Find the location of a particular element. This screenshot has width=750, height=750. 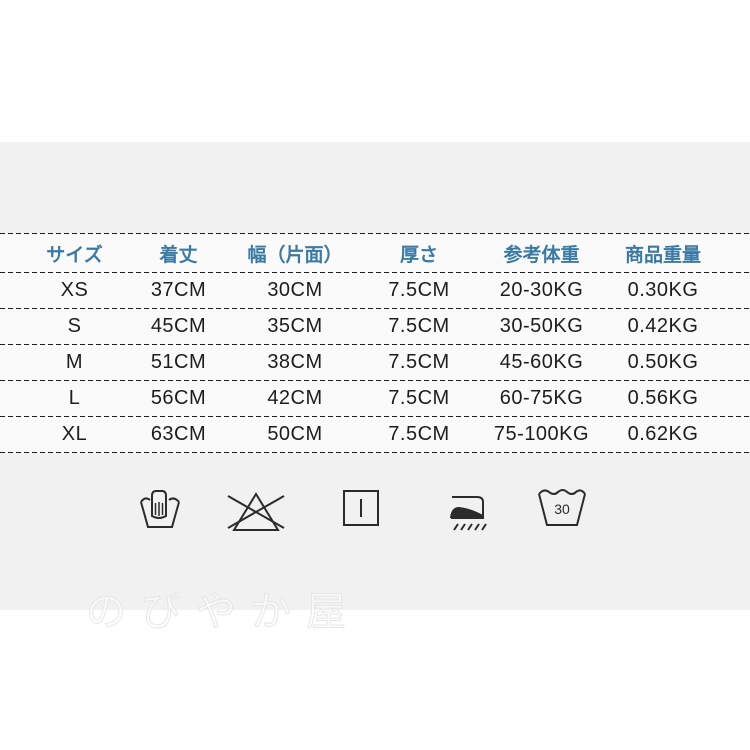

table-row-s: S 45CM 35CM 7.5CM 30-50KG 0.42KG is located at coordinates (375, 326).